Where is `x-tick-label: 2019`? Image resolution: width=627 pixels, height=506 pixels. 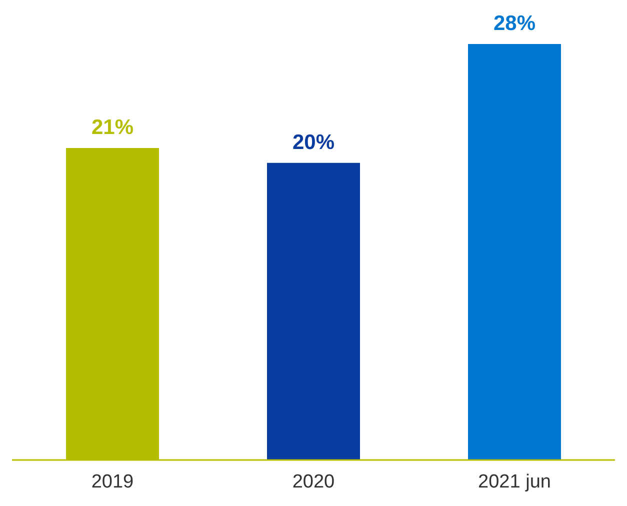
x-tick-label: 2019 is located at coordinates (112, 481).